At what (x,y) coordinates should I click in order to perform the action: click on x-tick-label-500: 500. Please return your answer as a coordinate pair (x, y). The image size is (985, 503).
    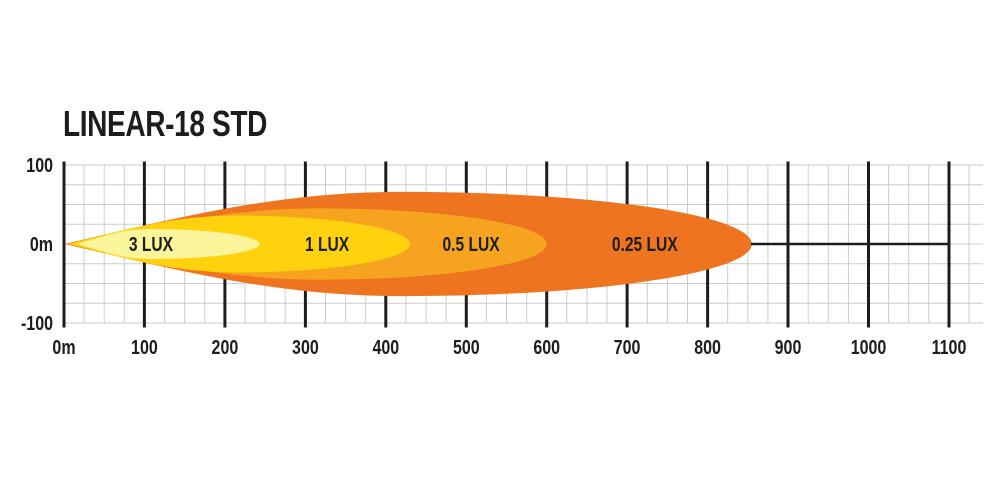
    Looking at the image, I should click on (466, 347).